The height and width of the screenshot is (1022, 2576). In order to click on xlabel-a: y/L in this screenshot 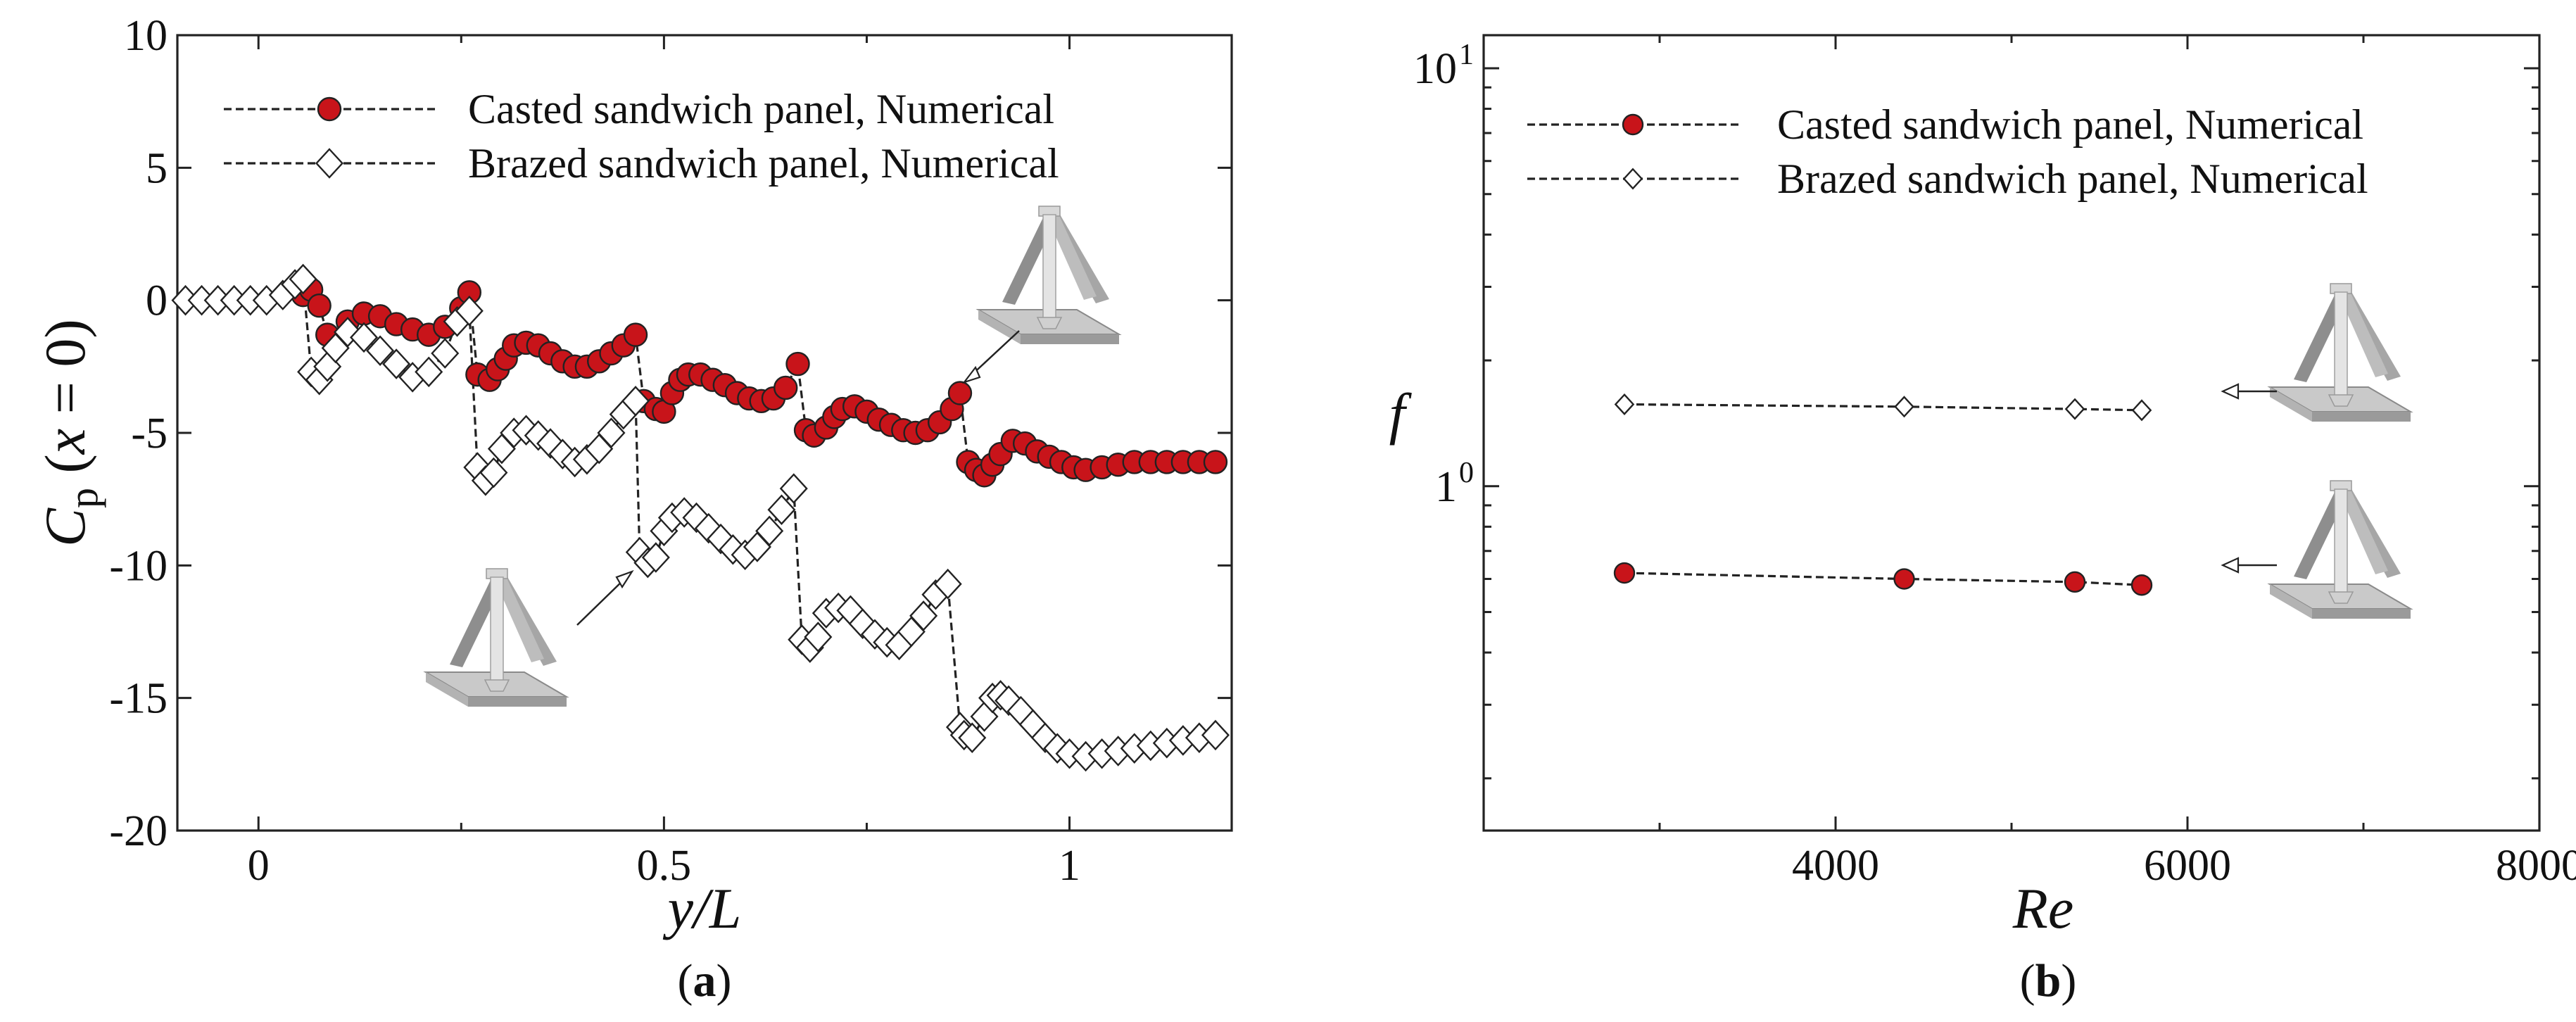, I will do `click(702, 908)`.